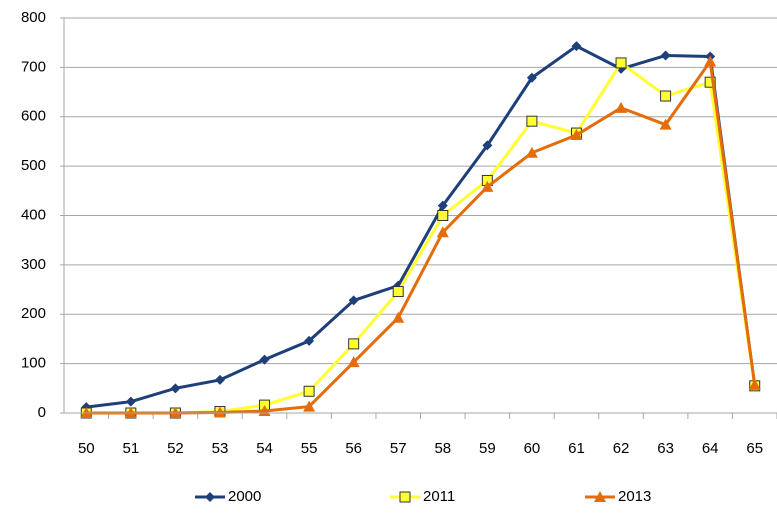 This screenshot has height=513, width=777. What do you see at coordinates (131, 448) in the screenshot?
I see `x-tick-label: 51` at bounding box center [131, 448].